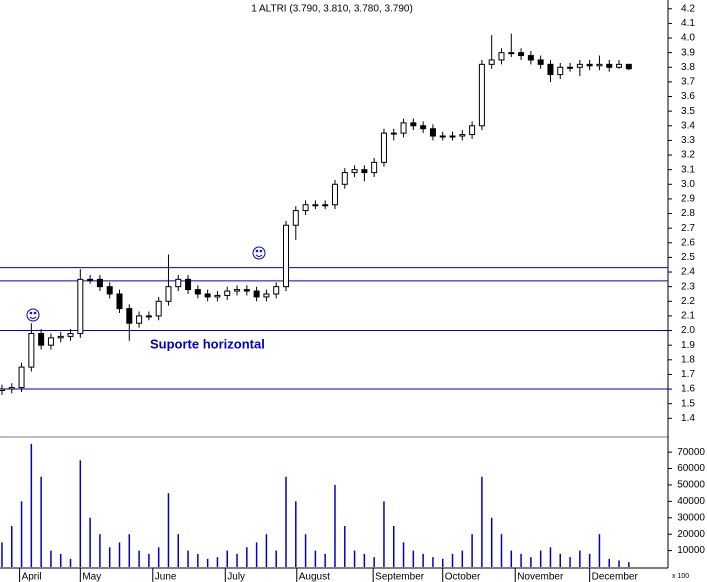 This screenshot has height=582, width=707. What do you see at coordinates (32, 577) in the screenshot?
I see `x-tick-label: April` at bounding box center [32, 577].